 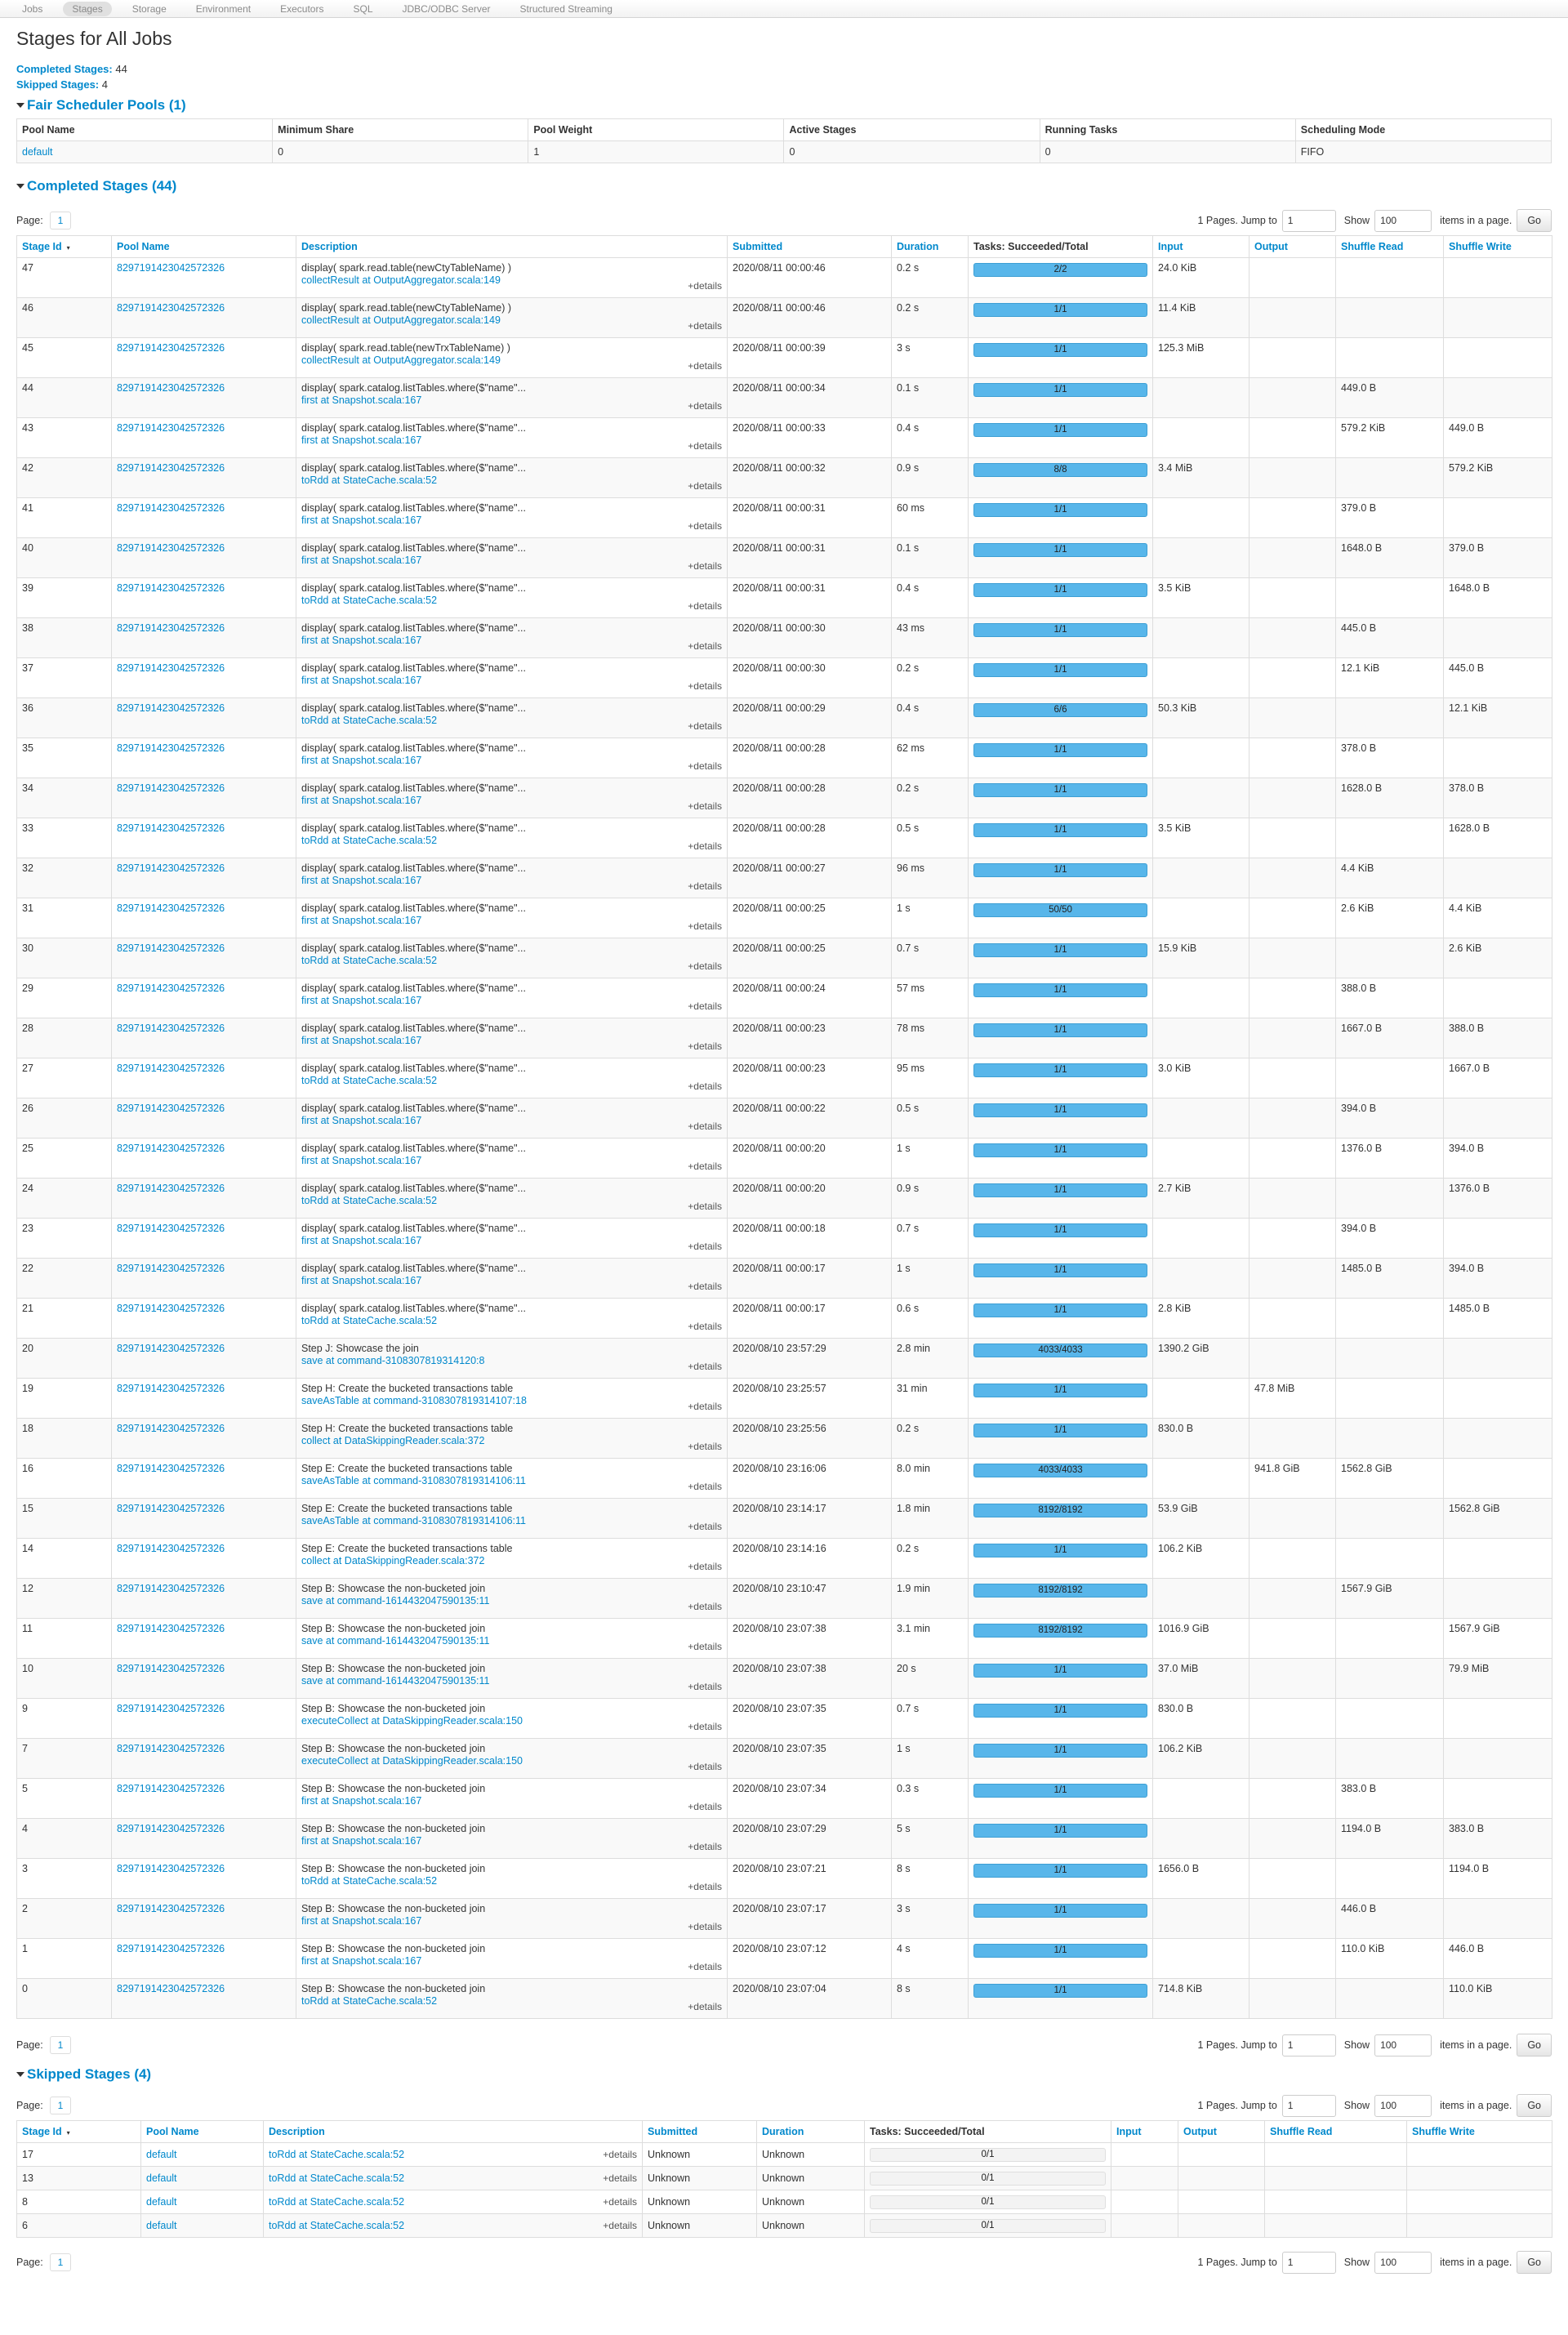 What do you see at coordinates (1292, 246) in the screenshot?
I see `col-header-output: Output` at bounding box center [1292, 246].